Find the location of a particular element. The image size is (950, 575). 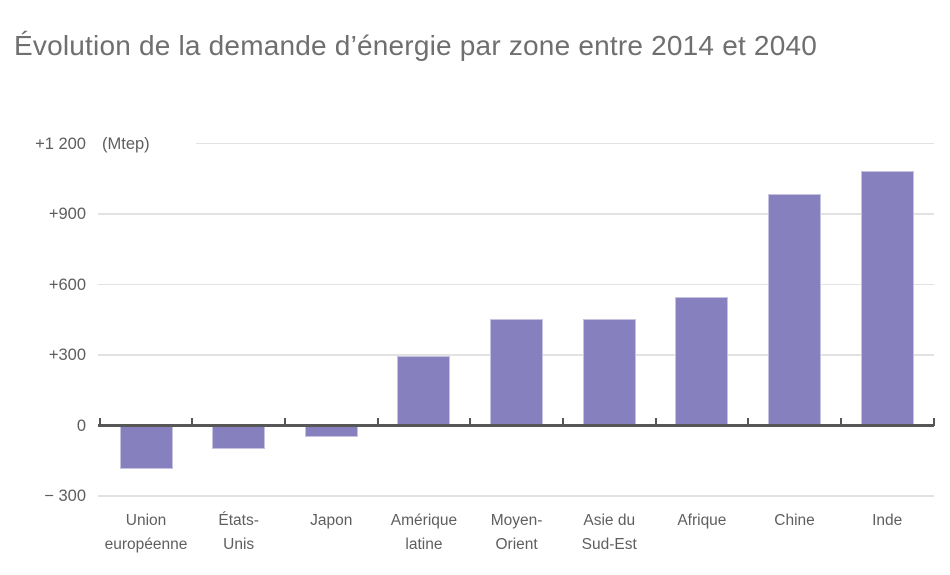

x-axis-category-label: Union européenne is located at coordinates (146, 533).